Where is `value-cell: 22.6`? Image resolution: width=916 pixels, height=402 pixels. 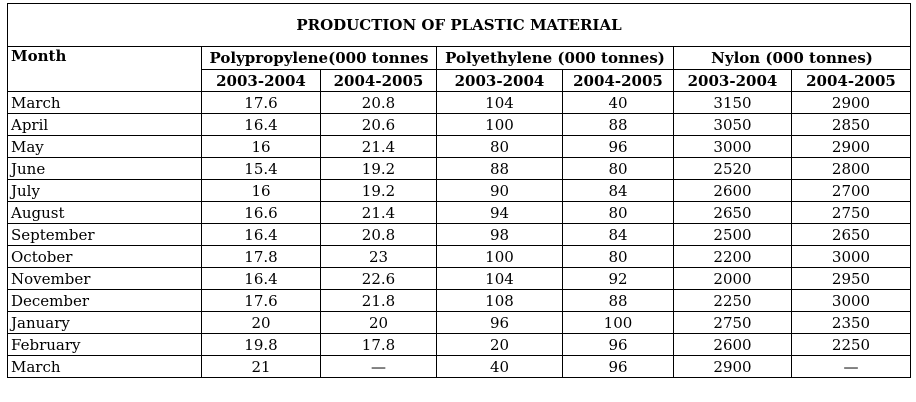
value-cell: 22.6 is located at coordinates (378, 278).